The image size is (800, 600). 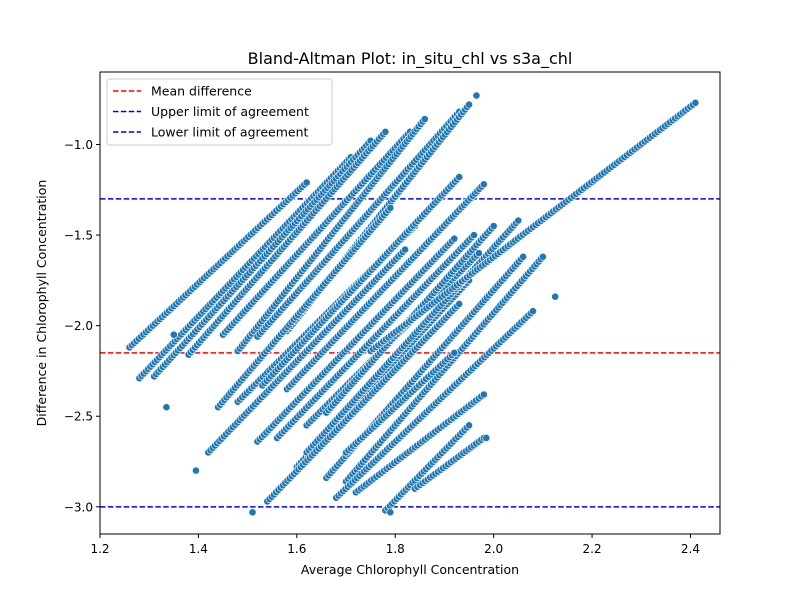 What do you see at coordinates (493, 549) in the screenshot?
I see `x-tick-label: 2.0` at bounding box center [493, 549].